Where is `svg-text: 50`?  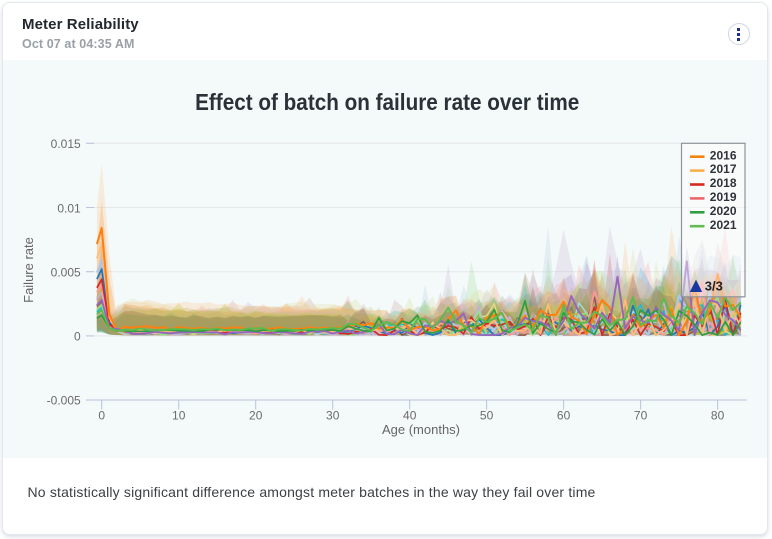 svg-text: 50 is located at coordinates (487, 415).